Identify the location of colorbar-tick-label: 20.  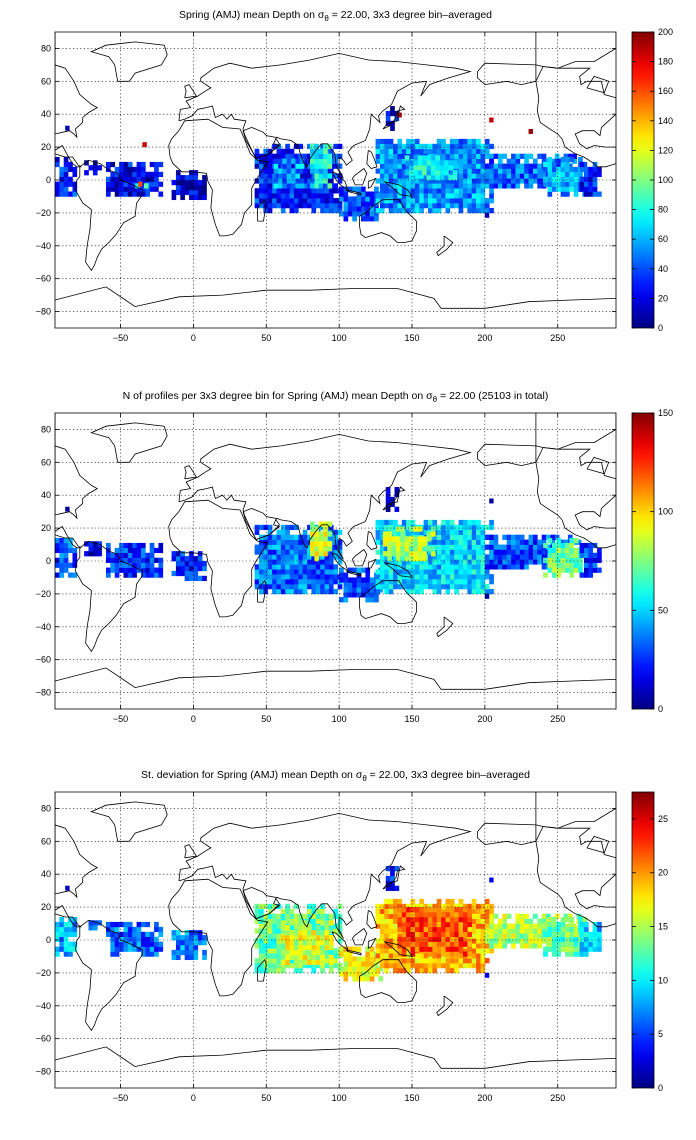
(663, 298).